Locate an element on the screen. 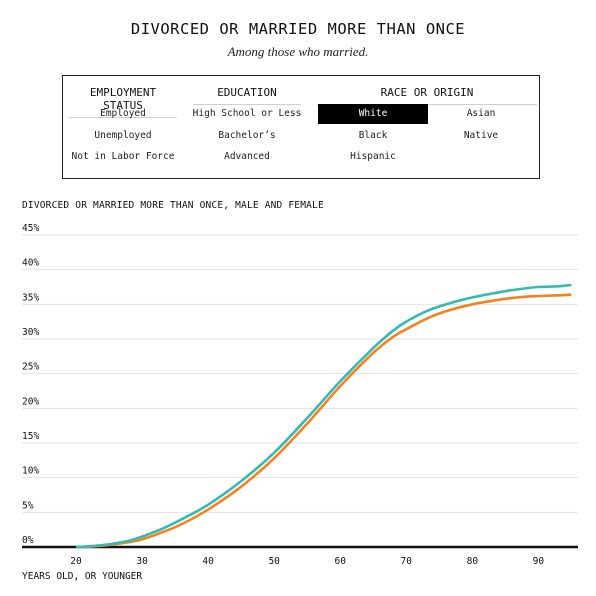 The height and width of the screenshot is (596, 596). x-tick-label: 90 is located at coordinates (539, 561).